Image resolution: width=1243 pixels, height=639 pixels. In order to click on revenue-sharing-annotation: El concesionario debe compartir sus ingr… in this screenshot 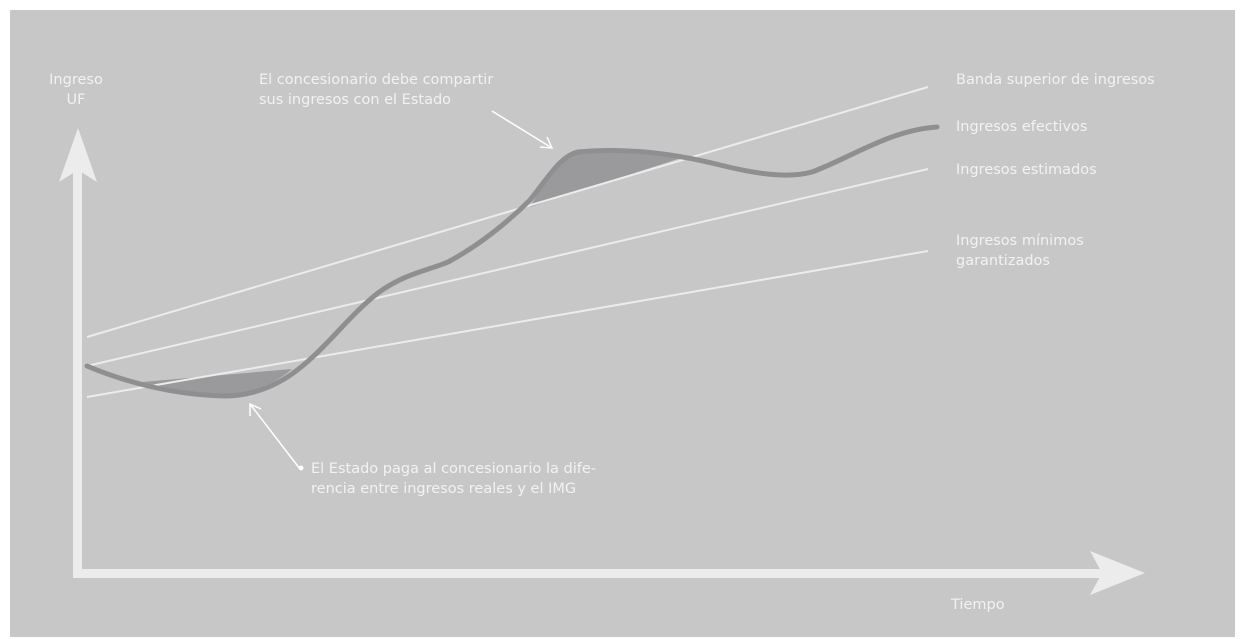, I will do `click(376, 90)`.